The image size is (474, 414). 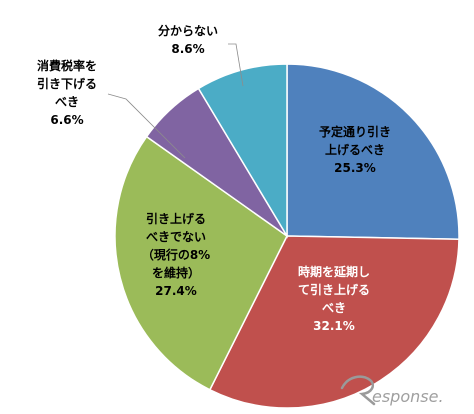 What do you see at coordinates (408, 396) in the screenshot?
I see `watermark-text: esponse.` at bounding box center [408, 396].